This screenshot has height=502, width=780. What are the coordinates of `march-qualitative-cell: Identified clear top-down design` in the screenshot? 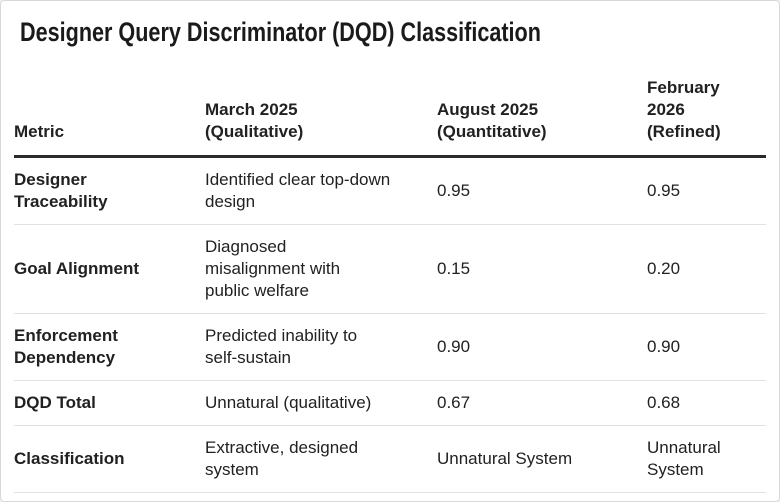 It's located at (321, 190).